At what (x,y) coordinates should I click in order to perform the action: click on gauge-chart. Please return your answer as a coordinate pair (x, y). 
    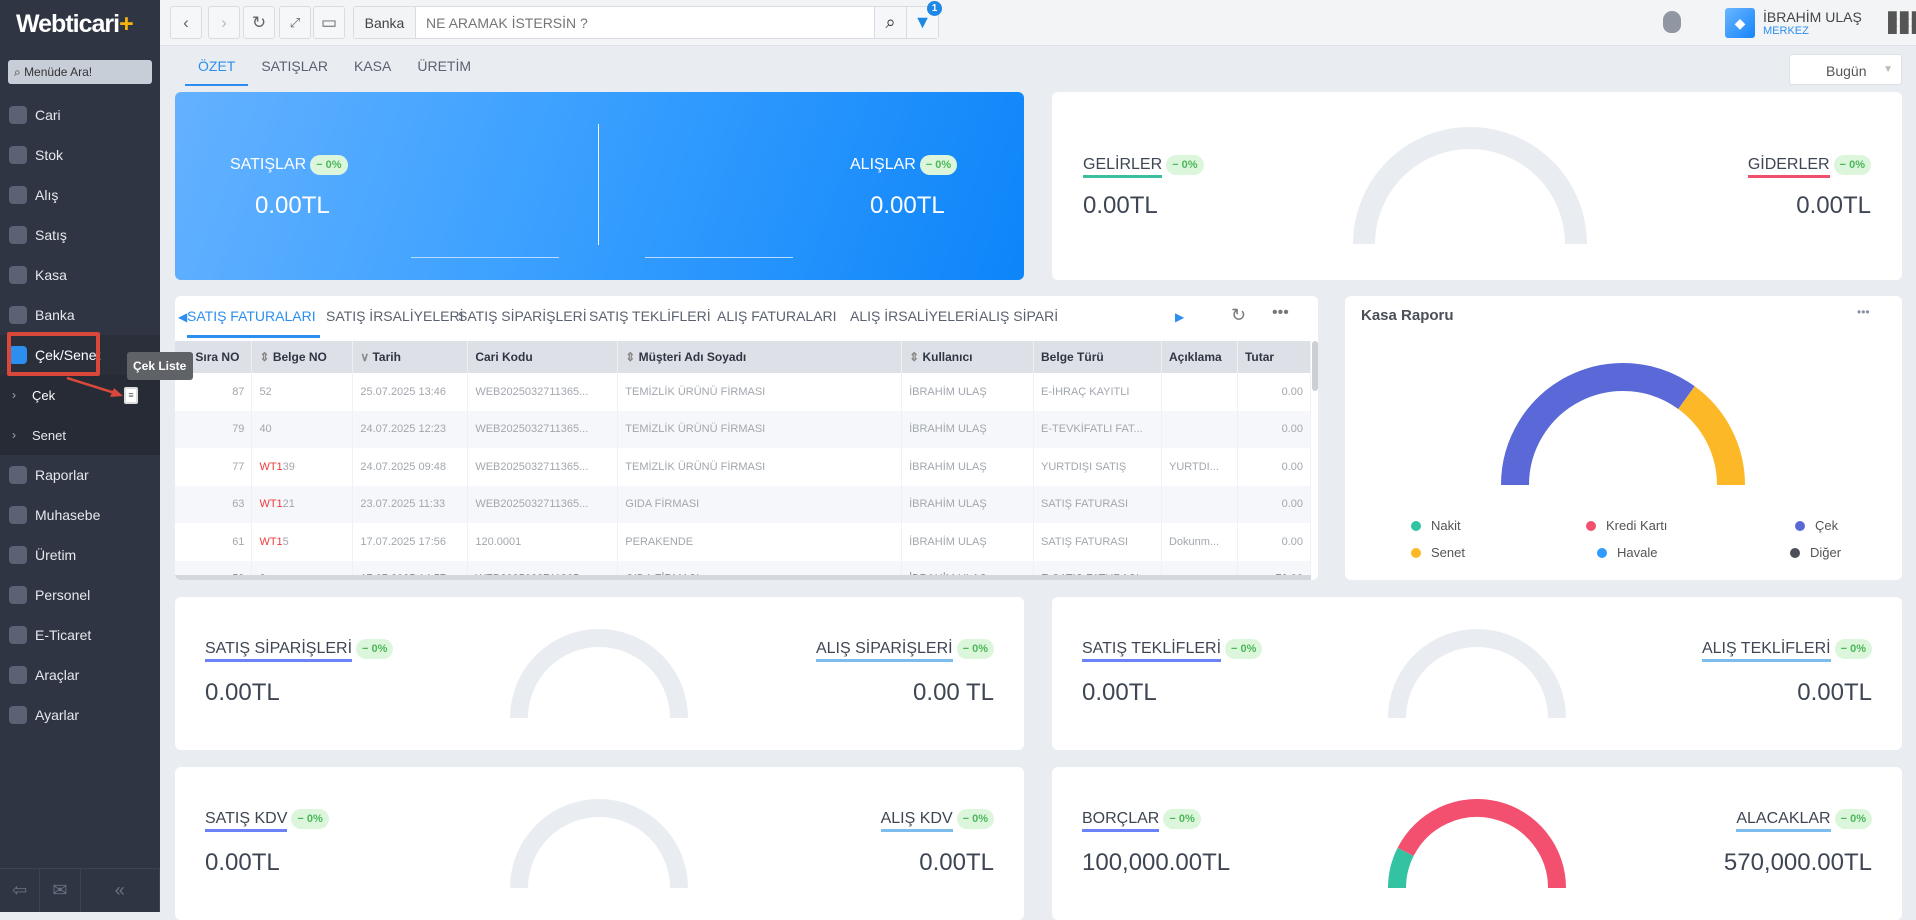
    Looking at the image, I should click on (599, 844).